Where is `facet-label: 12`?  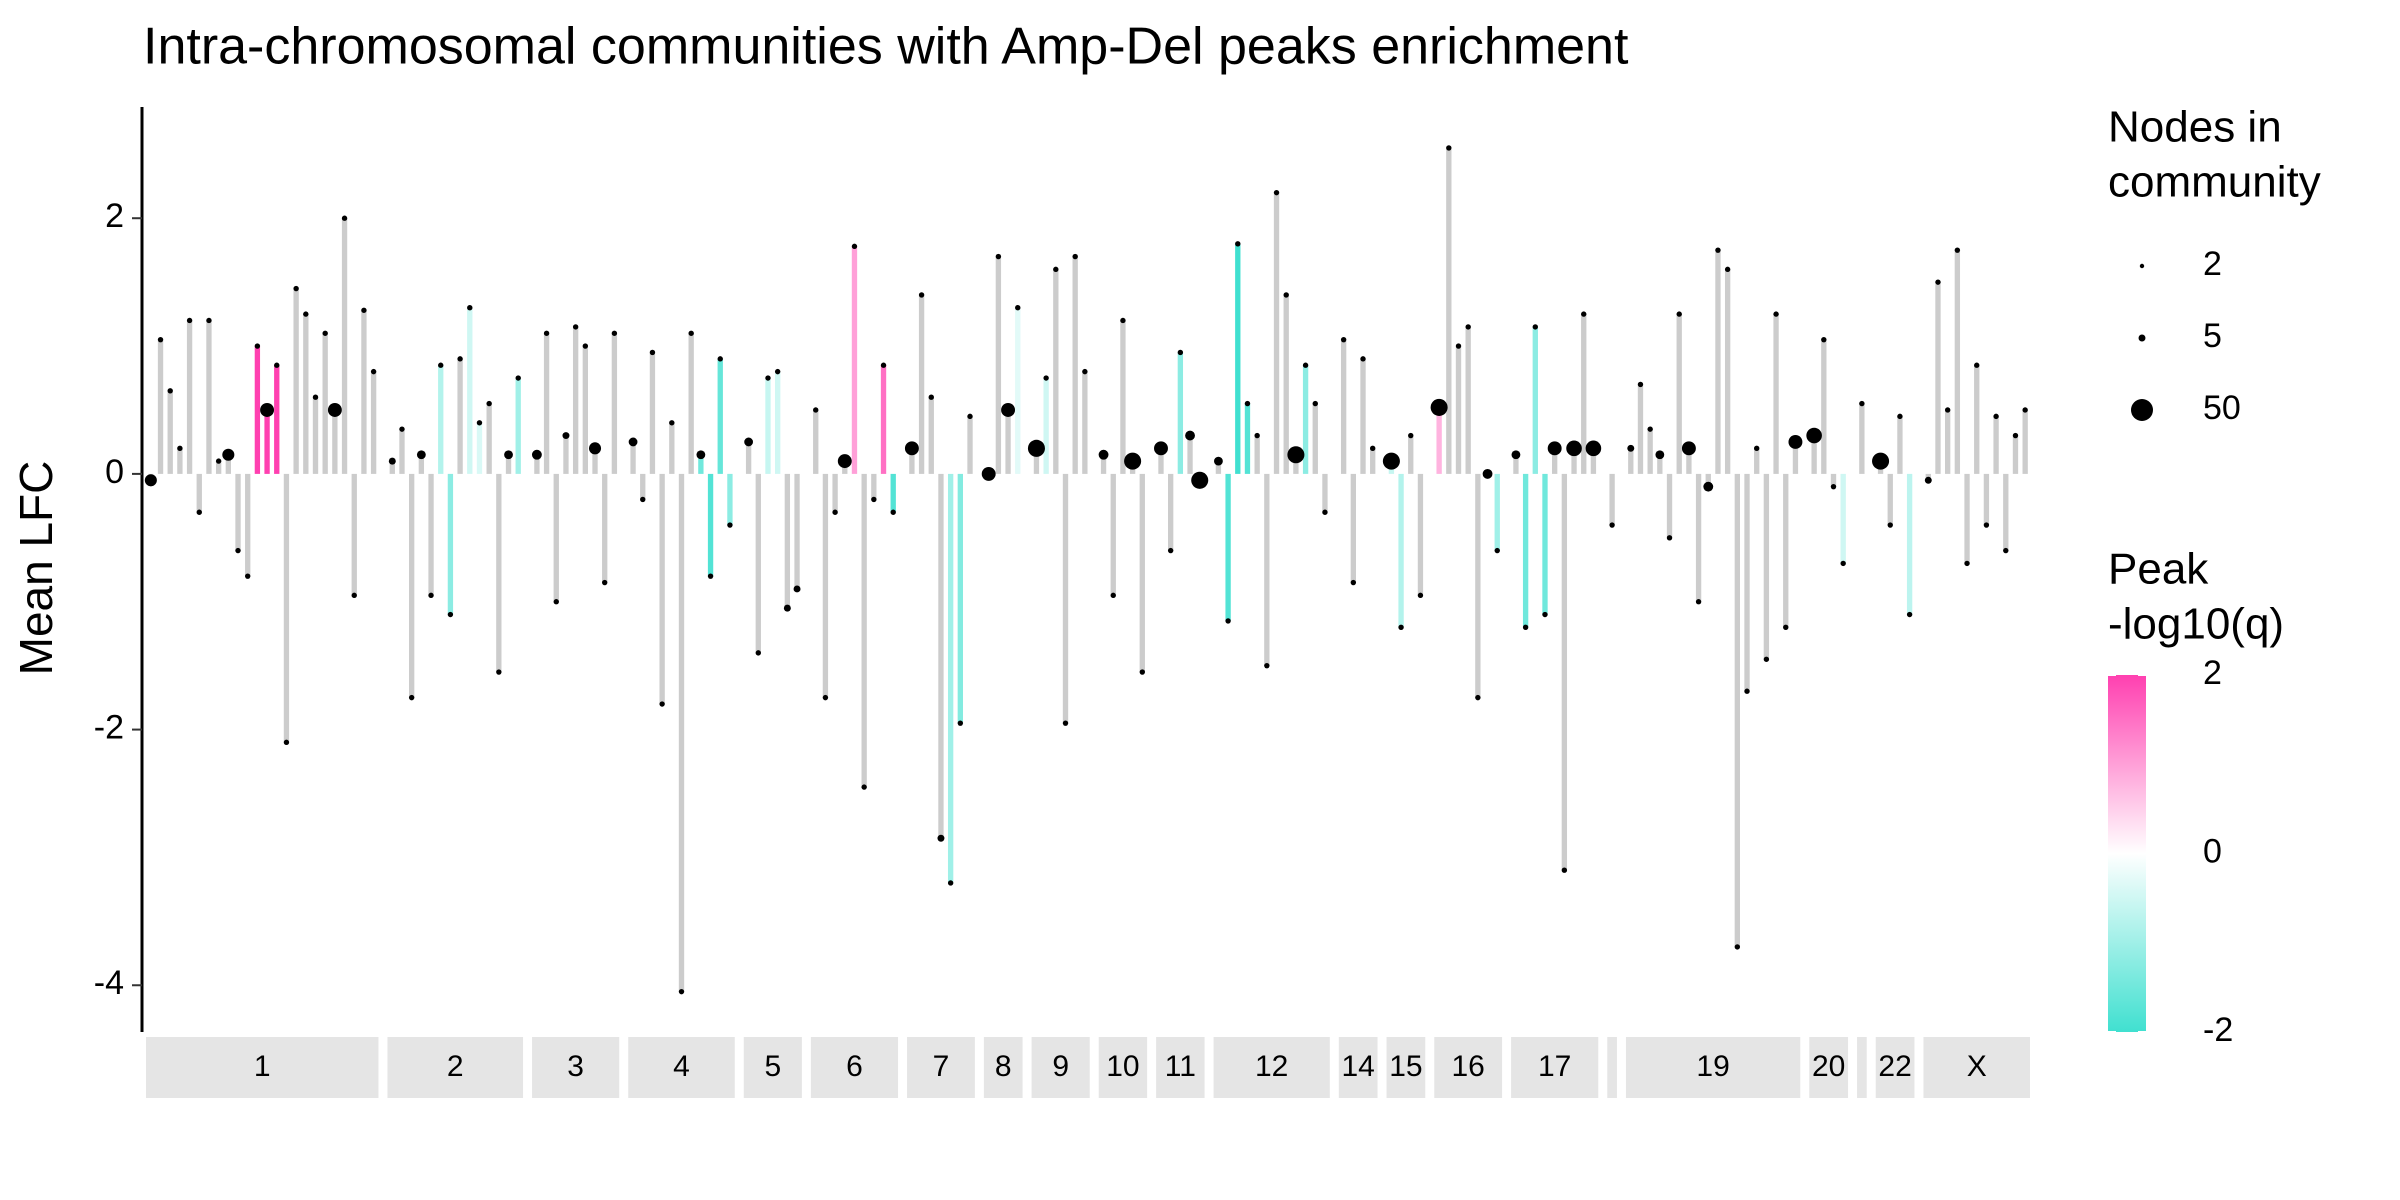 facet-label: 12 is located at coordinates (1271, 1066).